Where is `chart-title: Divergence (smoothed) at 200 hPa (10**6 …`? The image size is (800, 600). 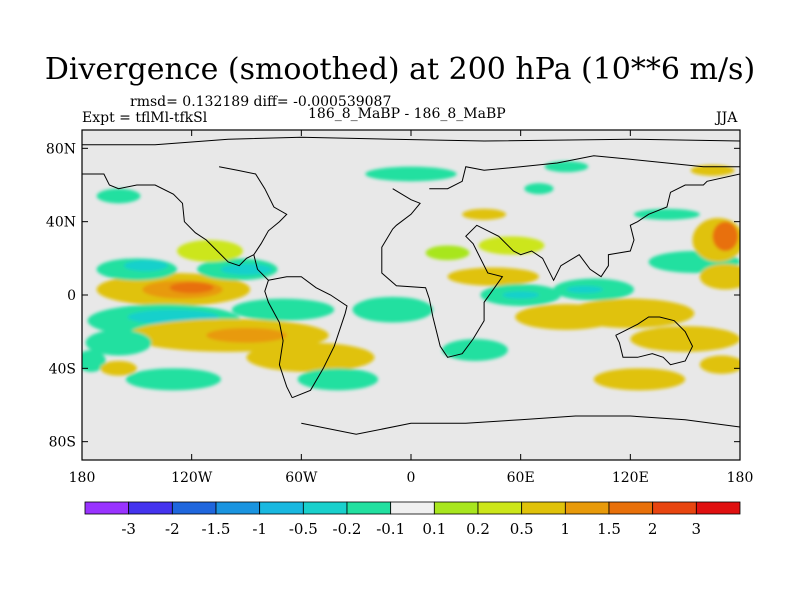 chart-title: Divergence (smoothed) at 200 hPa (10**6 … is located at coordinates (400, 69).